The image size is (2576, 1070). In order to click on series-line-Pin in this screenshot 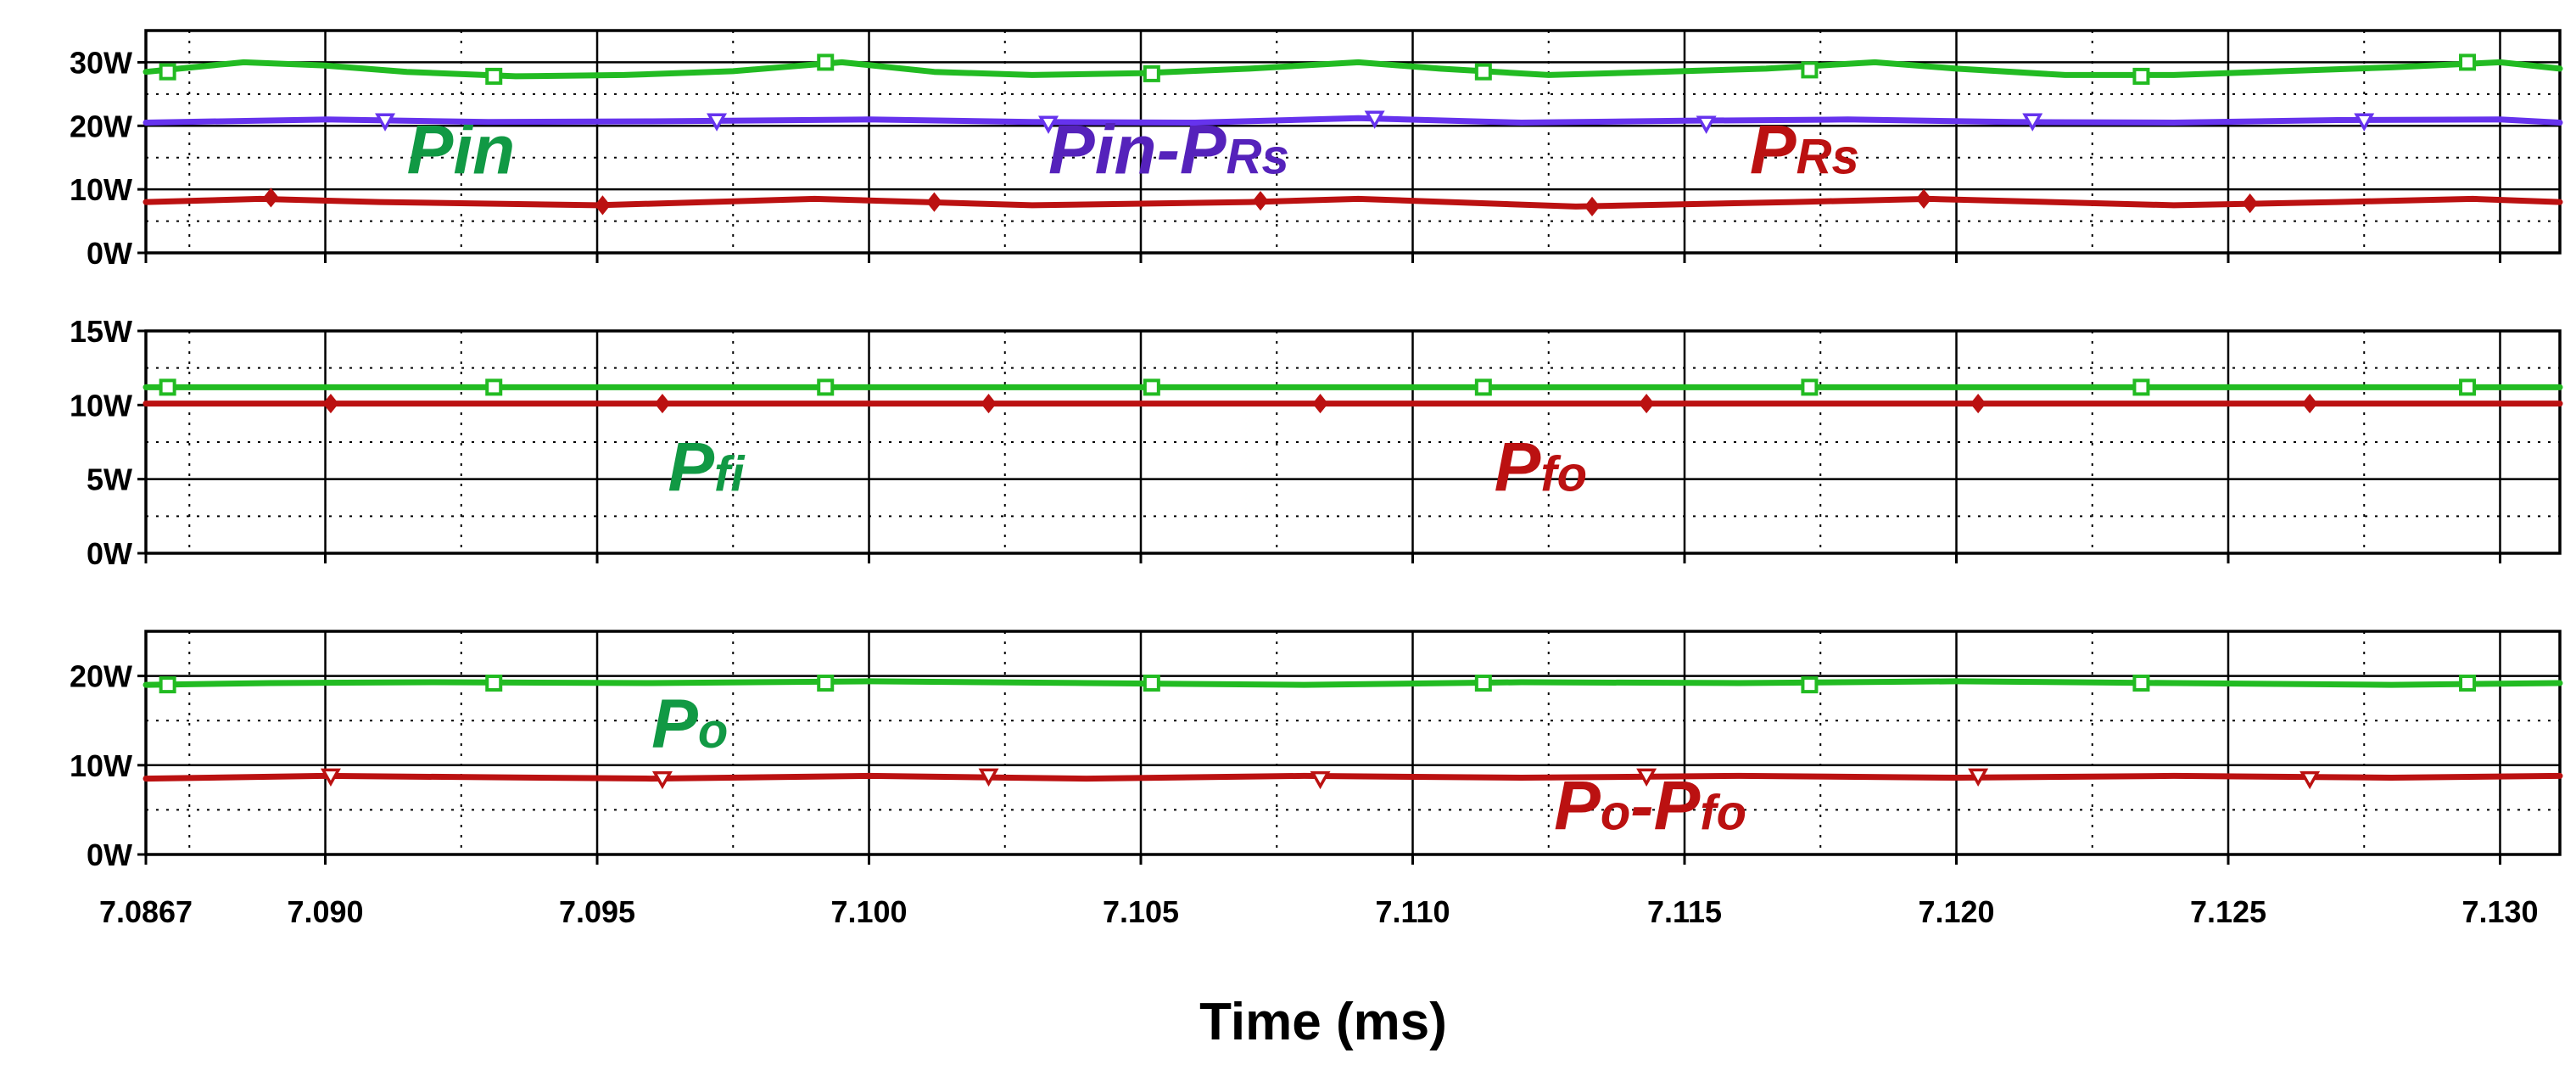, I will do `click(1352, 69)`.